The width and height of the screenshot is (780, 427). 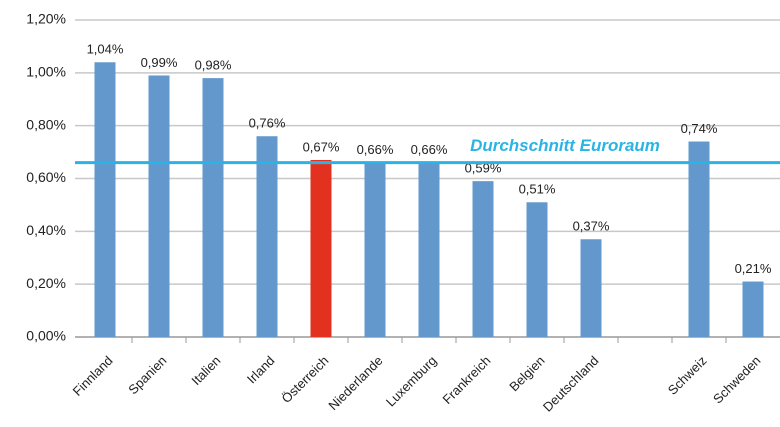 What do you see at coordinates (687, 375) in the screenshot?
I see `x-tick-label: Schweiz` at bounding box center [687, 375].